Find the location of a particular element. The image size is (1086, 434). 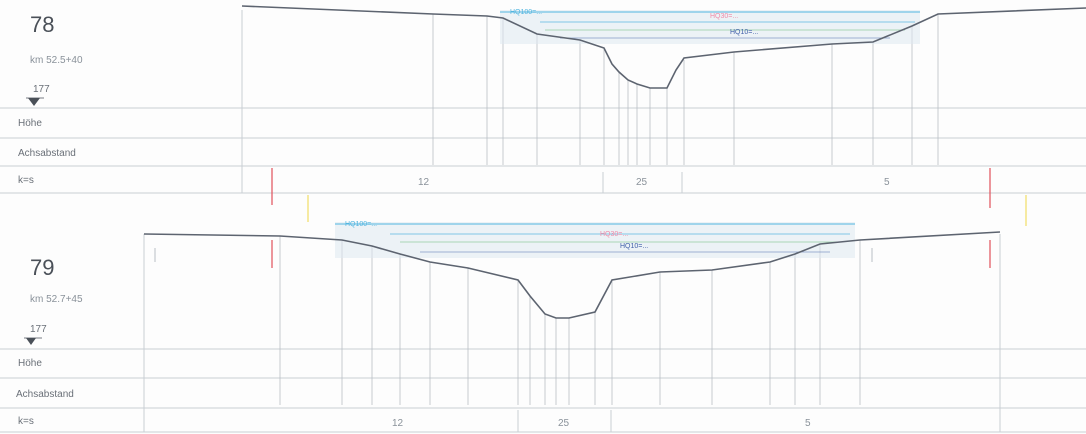

row-label-distance-79: Achsabstand is located at coordinates (45, 394).